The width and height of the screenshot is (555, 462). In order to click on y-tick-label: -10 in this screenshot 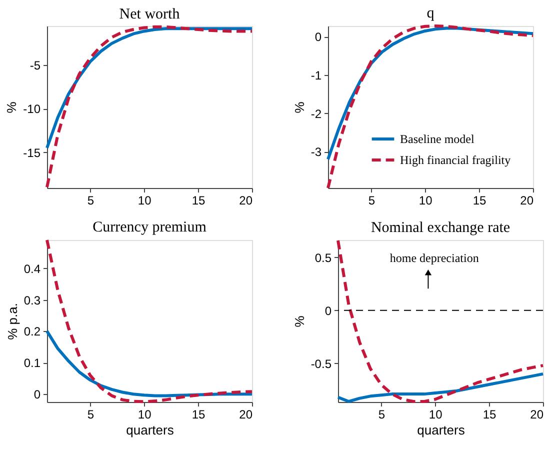, I will do `click(32, 109)`.